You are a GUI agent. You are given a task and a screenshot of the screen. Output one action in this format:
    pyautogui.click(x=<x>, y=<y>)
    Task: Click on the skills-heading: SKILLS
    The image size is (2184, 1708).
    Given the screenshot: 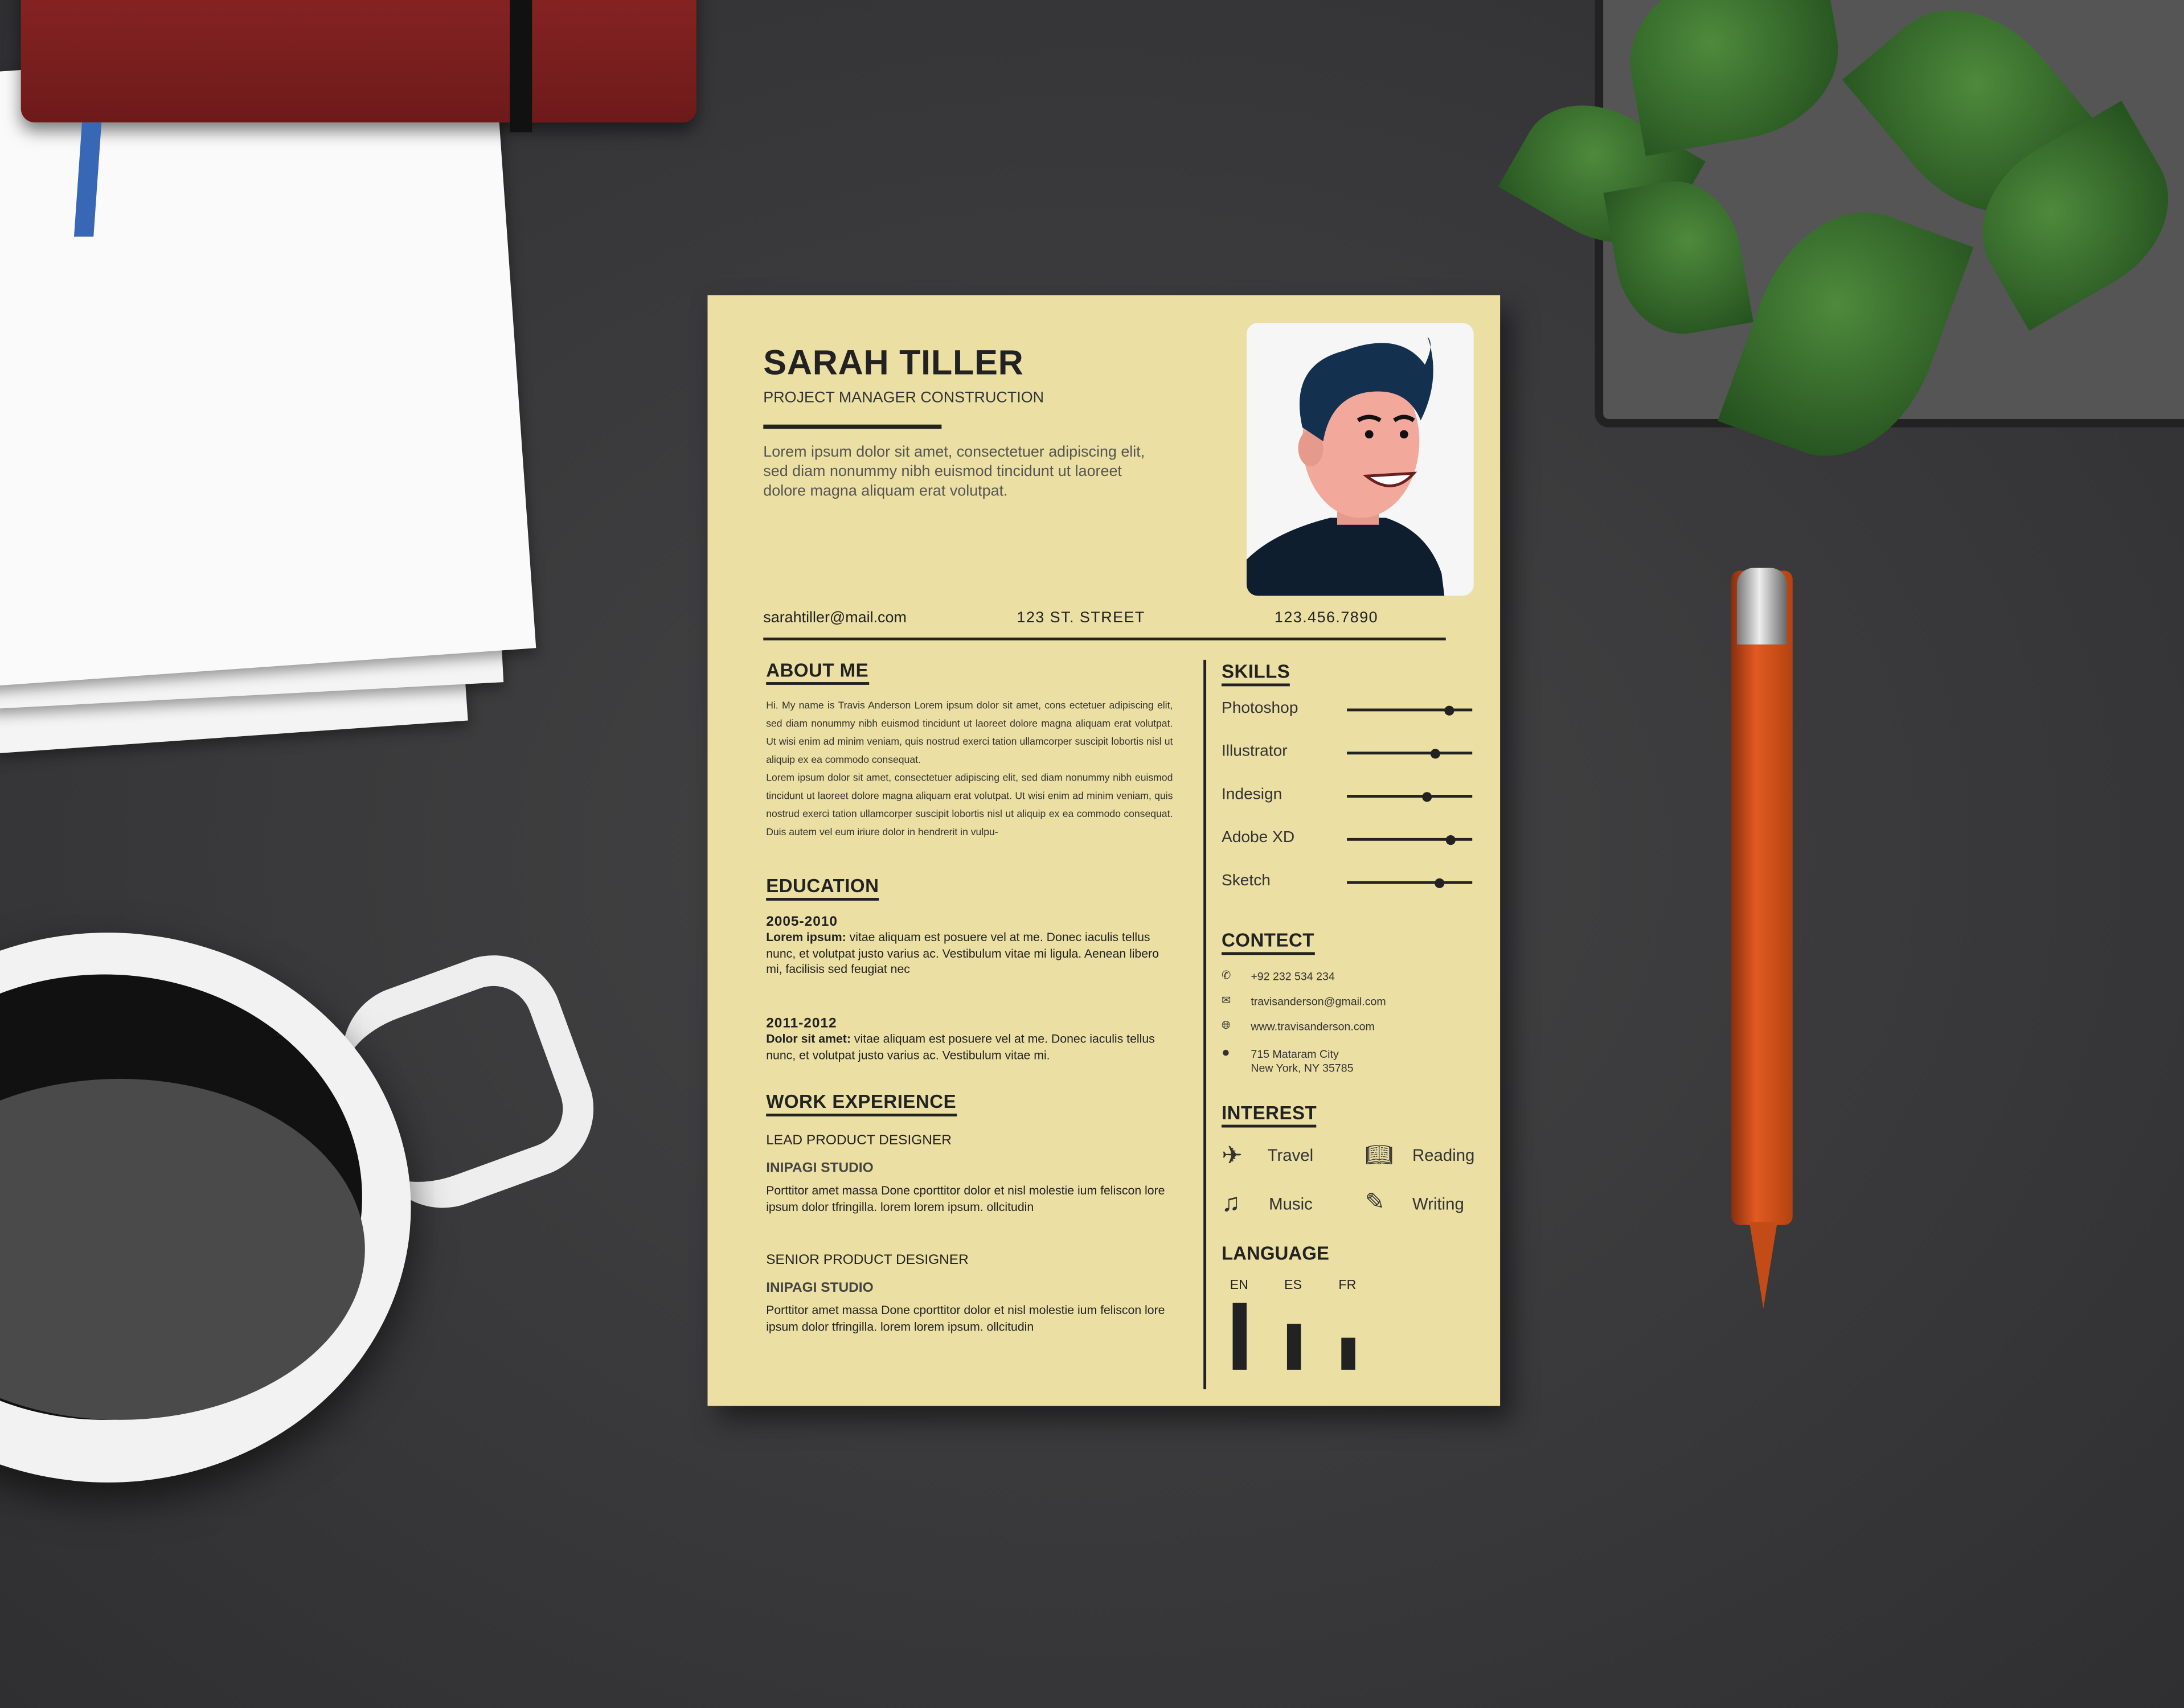 What is the action you would take?
    pyautogui.click(x=1255, y=674)
    